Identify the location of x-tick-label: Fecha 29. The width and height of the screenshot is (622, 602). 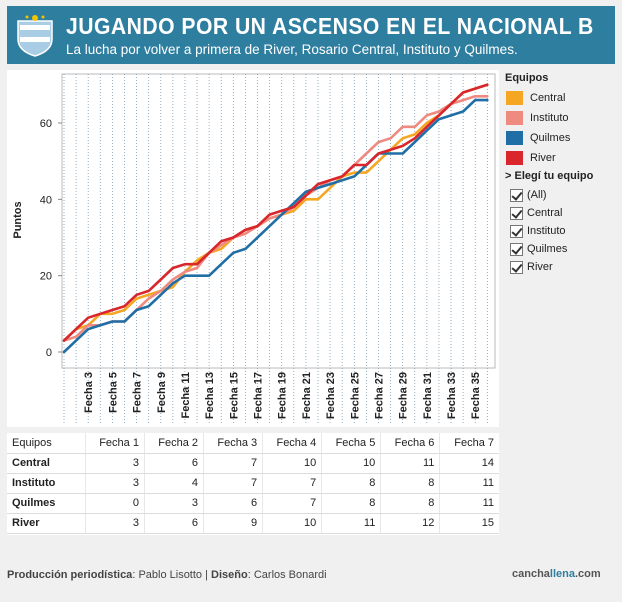
(404, 395).